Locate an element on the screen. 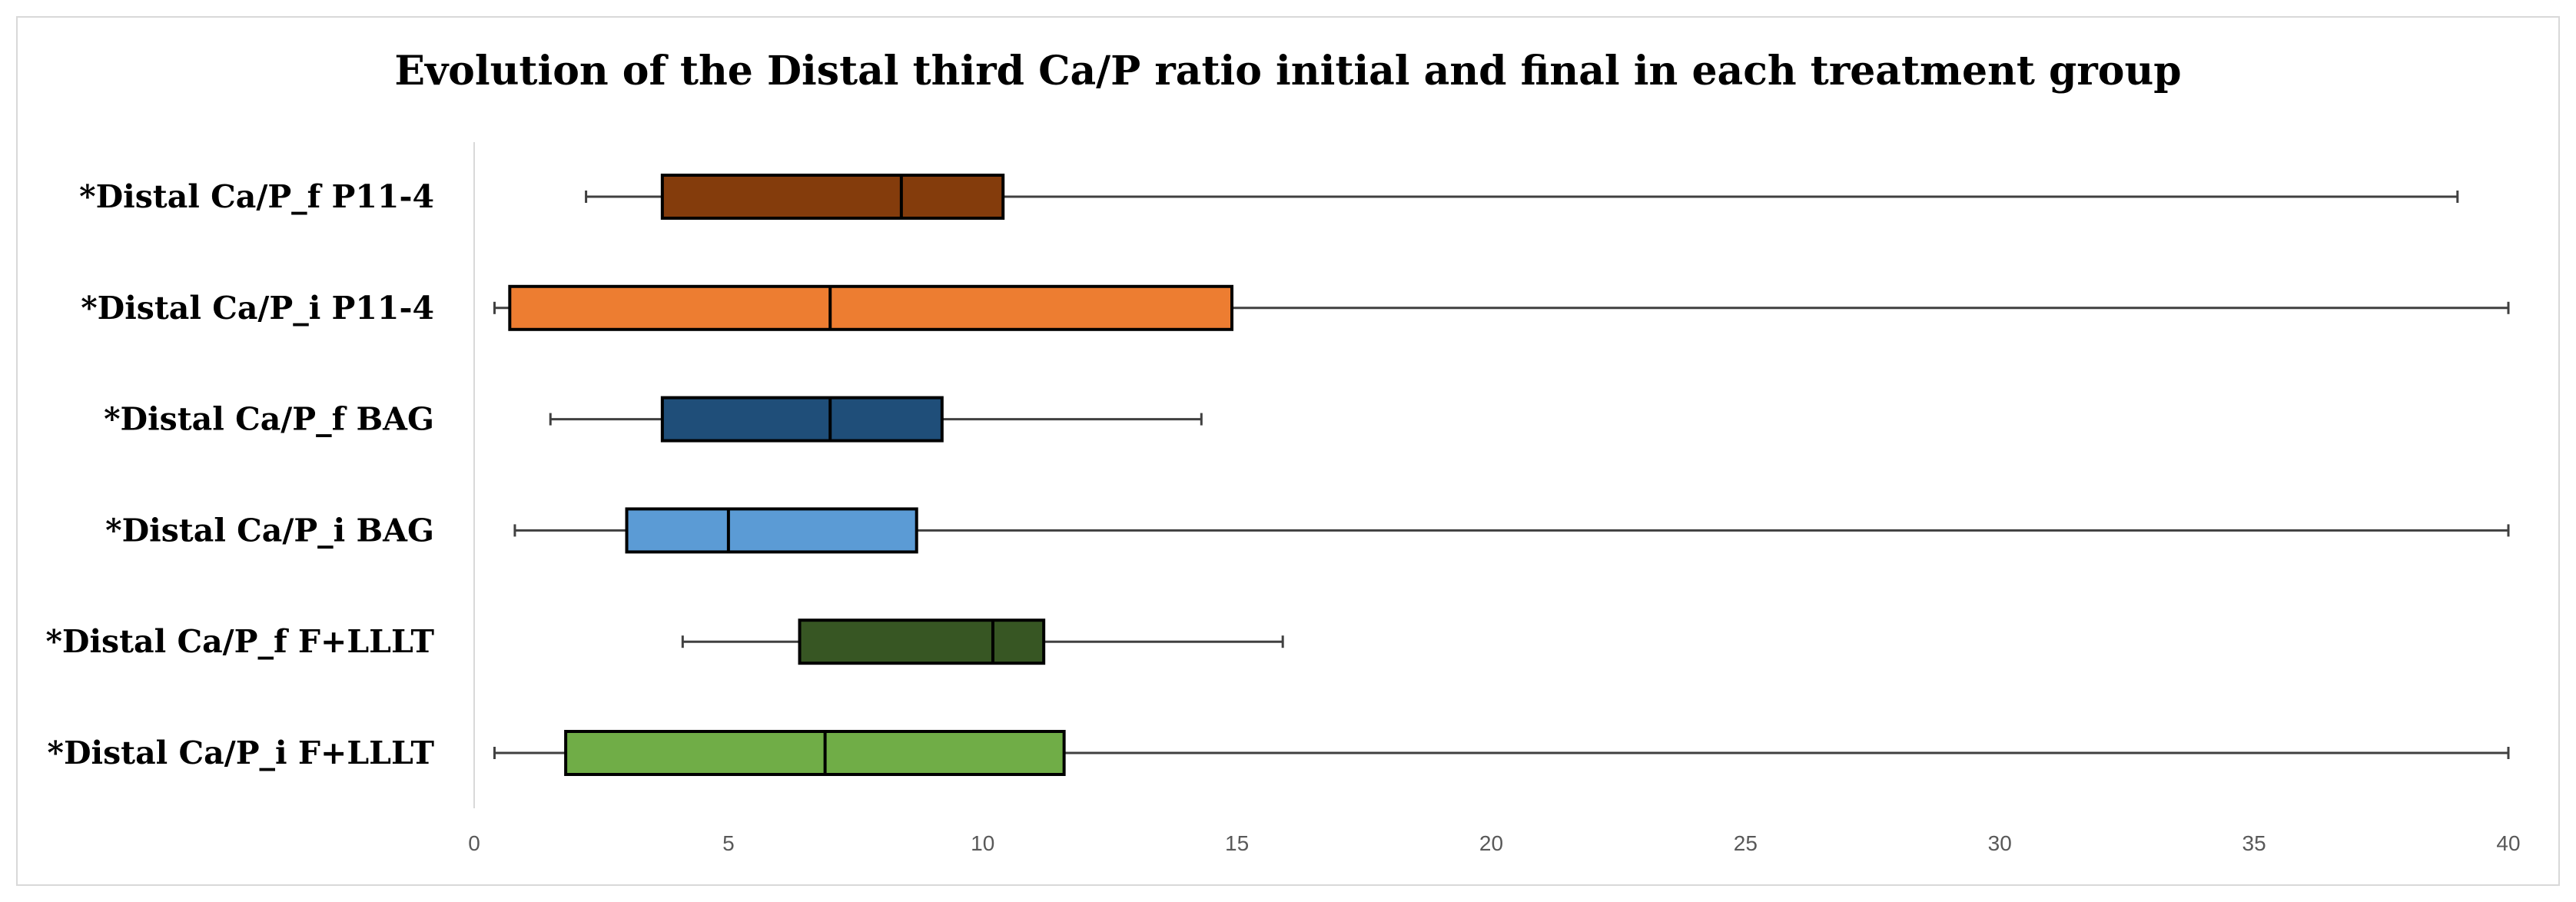 The image size is (2576, 902). x-tick-label: 5 is located at coordinates (728, 843).